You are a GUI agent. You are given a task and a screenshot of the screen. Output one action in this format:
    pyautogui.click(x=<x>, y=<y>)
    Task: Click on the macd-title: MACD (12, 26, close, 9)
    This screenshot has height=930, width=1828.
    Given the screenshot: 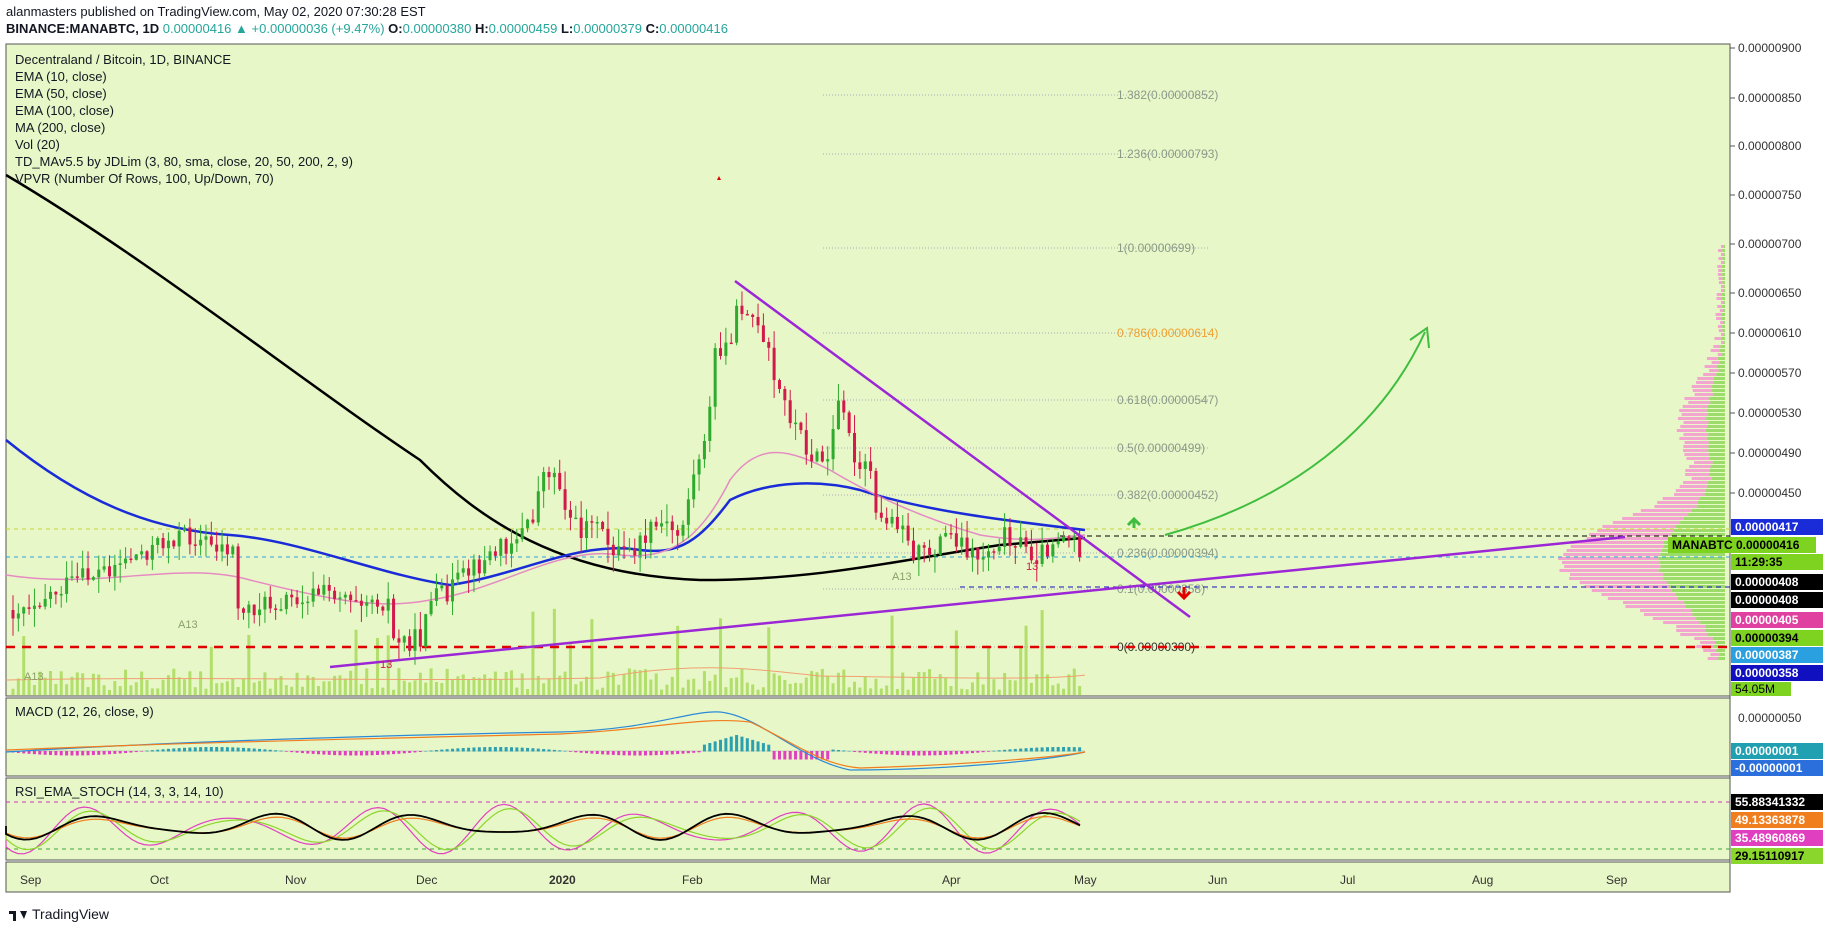 What is the action you would take?
    pyautogui.click(x=84, y=711)
    